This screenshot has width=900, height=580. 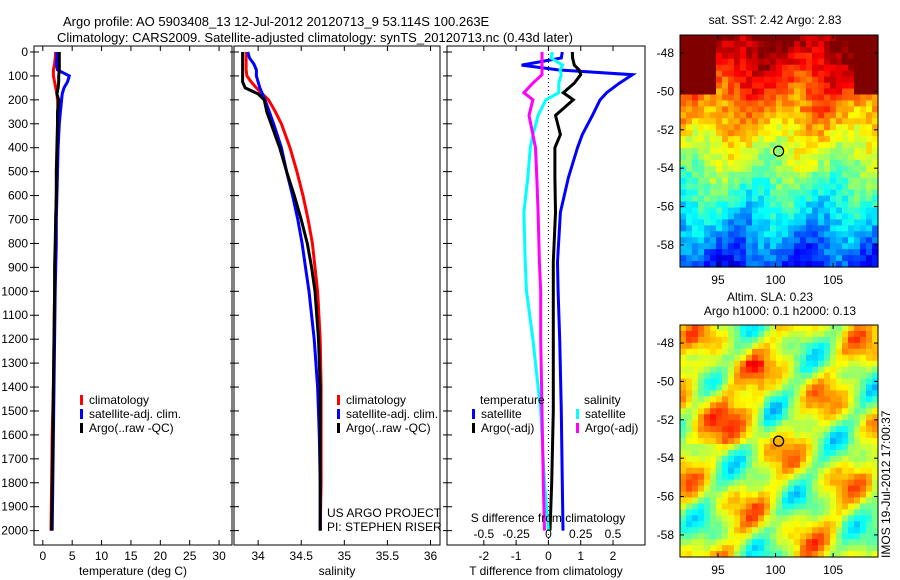 I want to click on argo-float-location-marker, so click(x=778, y=441).